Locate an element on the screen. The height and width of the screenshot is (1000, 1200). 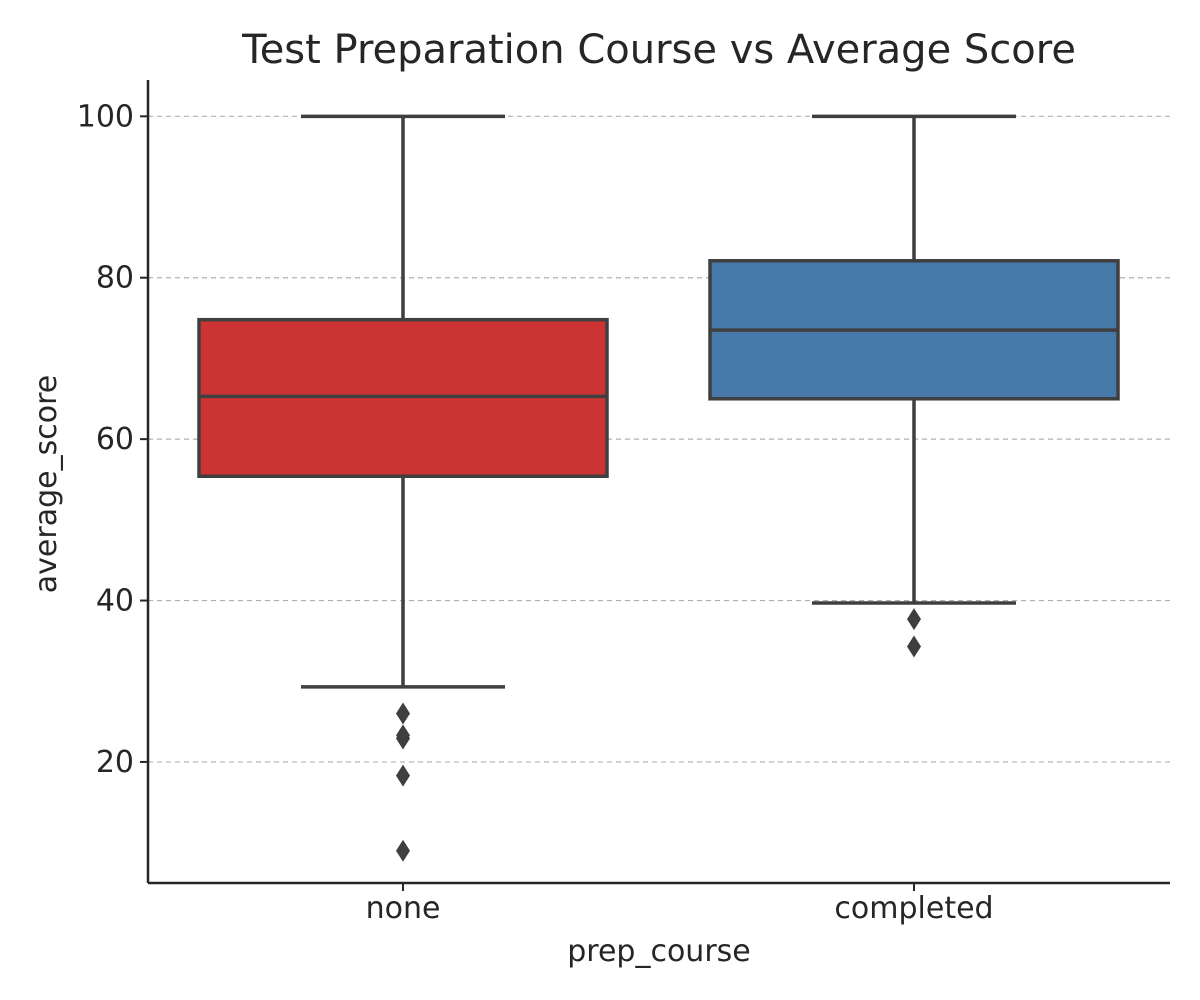
chart-title: Test Preparation Course vs Average Score is located at coordinates (658, 50).